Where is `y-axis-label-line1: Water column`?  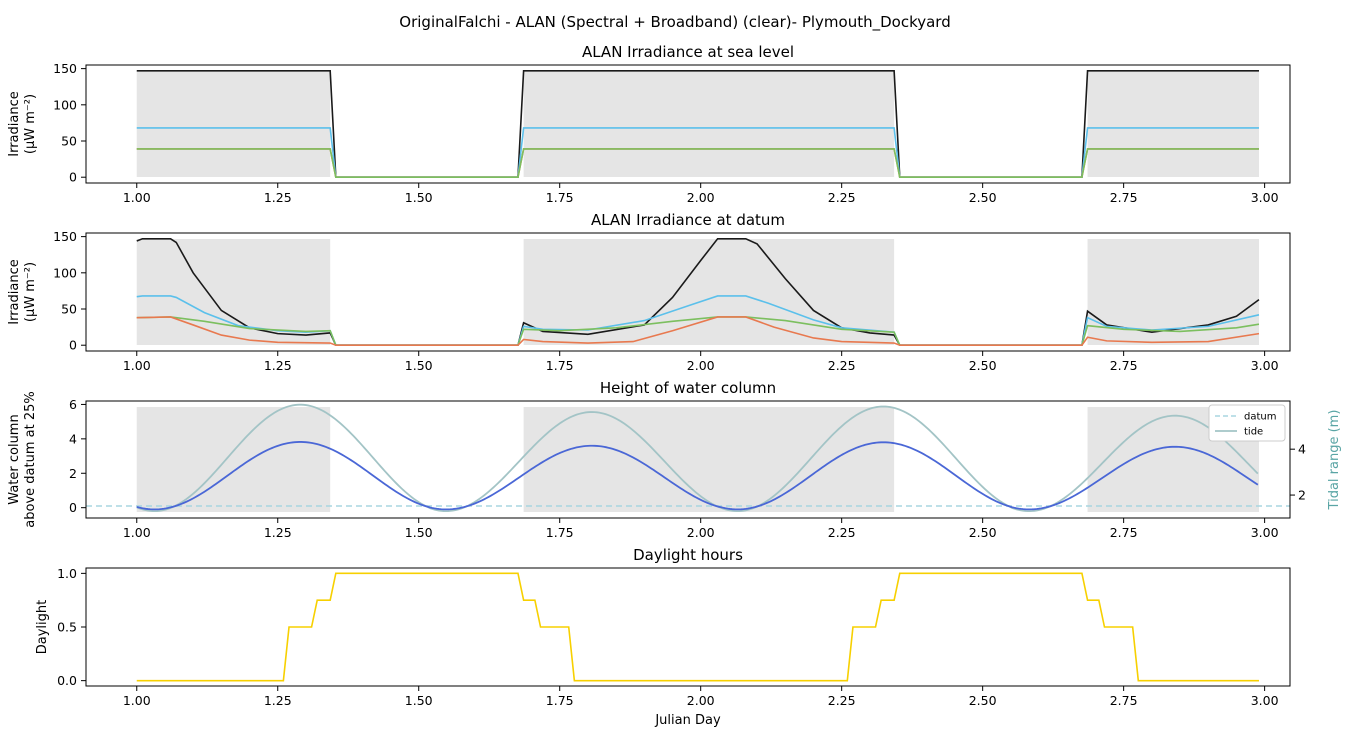
y-axis-label-line1: Water column is located at coordinates (14, 459).